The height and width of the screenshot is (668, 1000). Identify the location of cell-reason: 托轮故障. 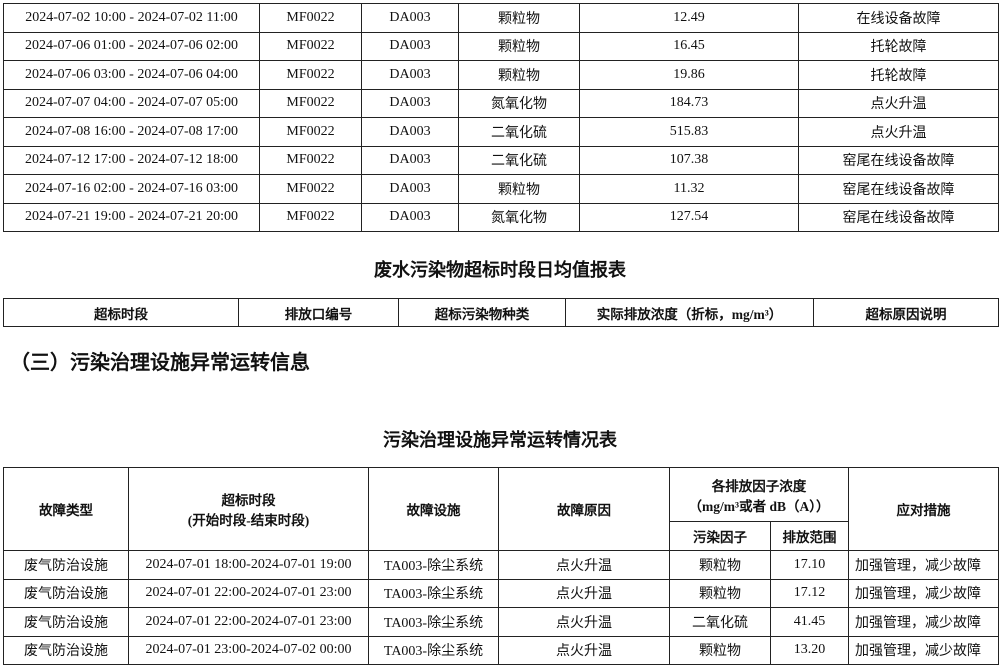
(898, 46).